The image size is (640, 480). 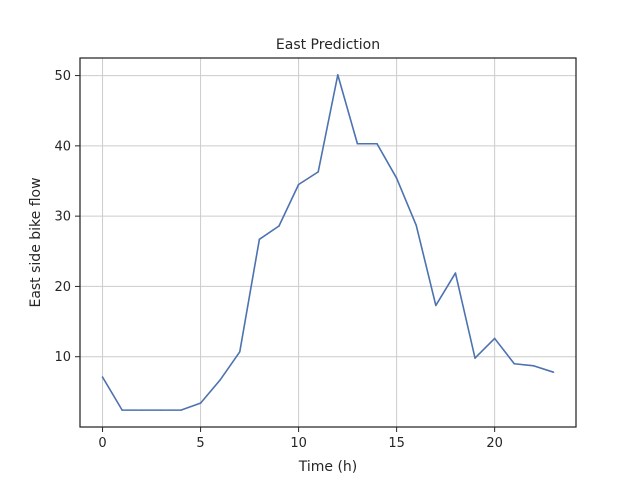 I want to click on x-tick-label: 20, so click(x=494, y=443).